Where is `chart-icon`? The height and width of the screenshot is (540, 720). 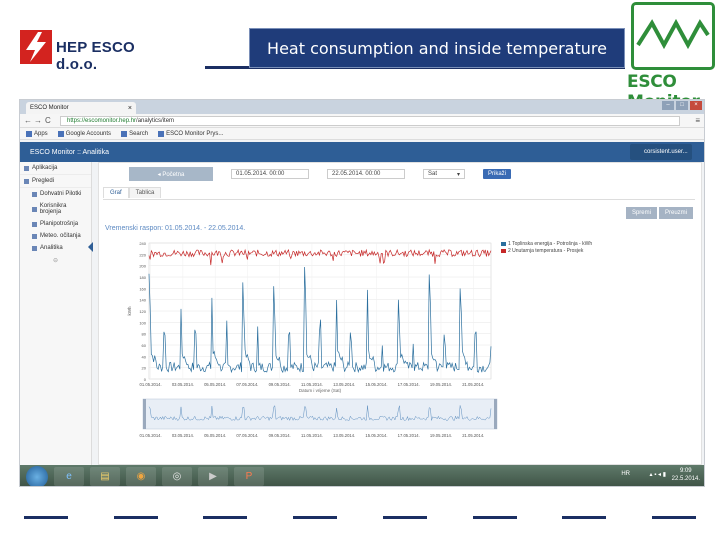
chart-icon is located at coordinates (34, 248).